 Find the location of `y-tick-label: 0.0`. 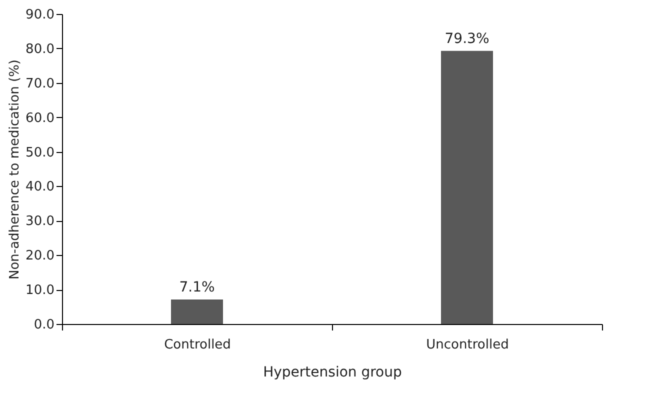

y-tick-label: 0.0 is located at coordinates (44, 325).